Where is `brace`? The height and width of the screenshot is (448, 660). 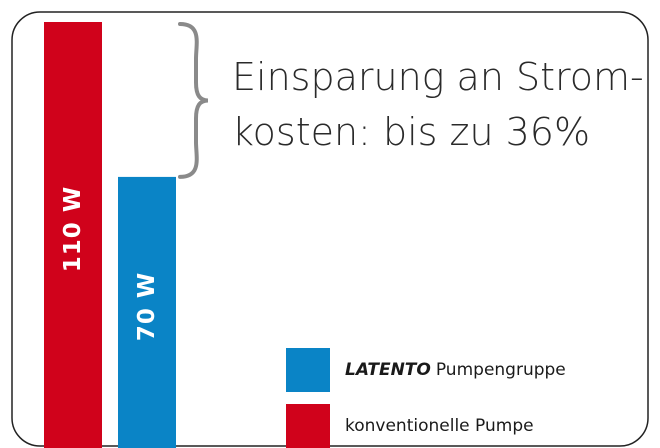
brace is located at coordinates (193, 100).